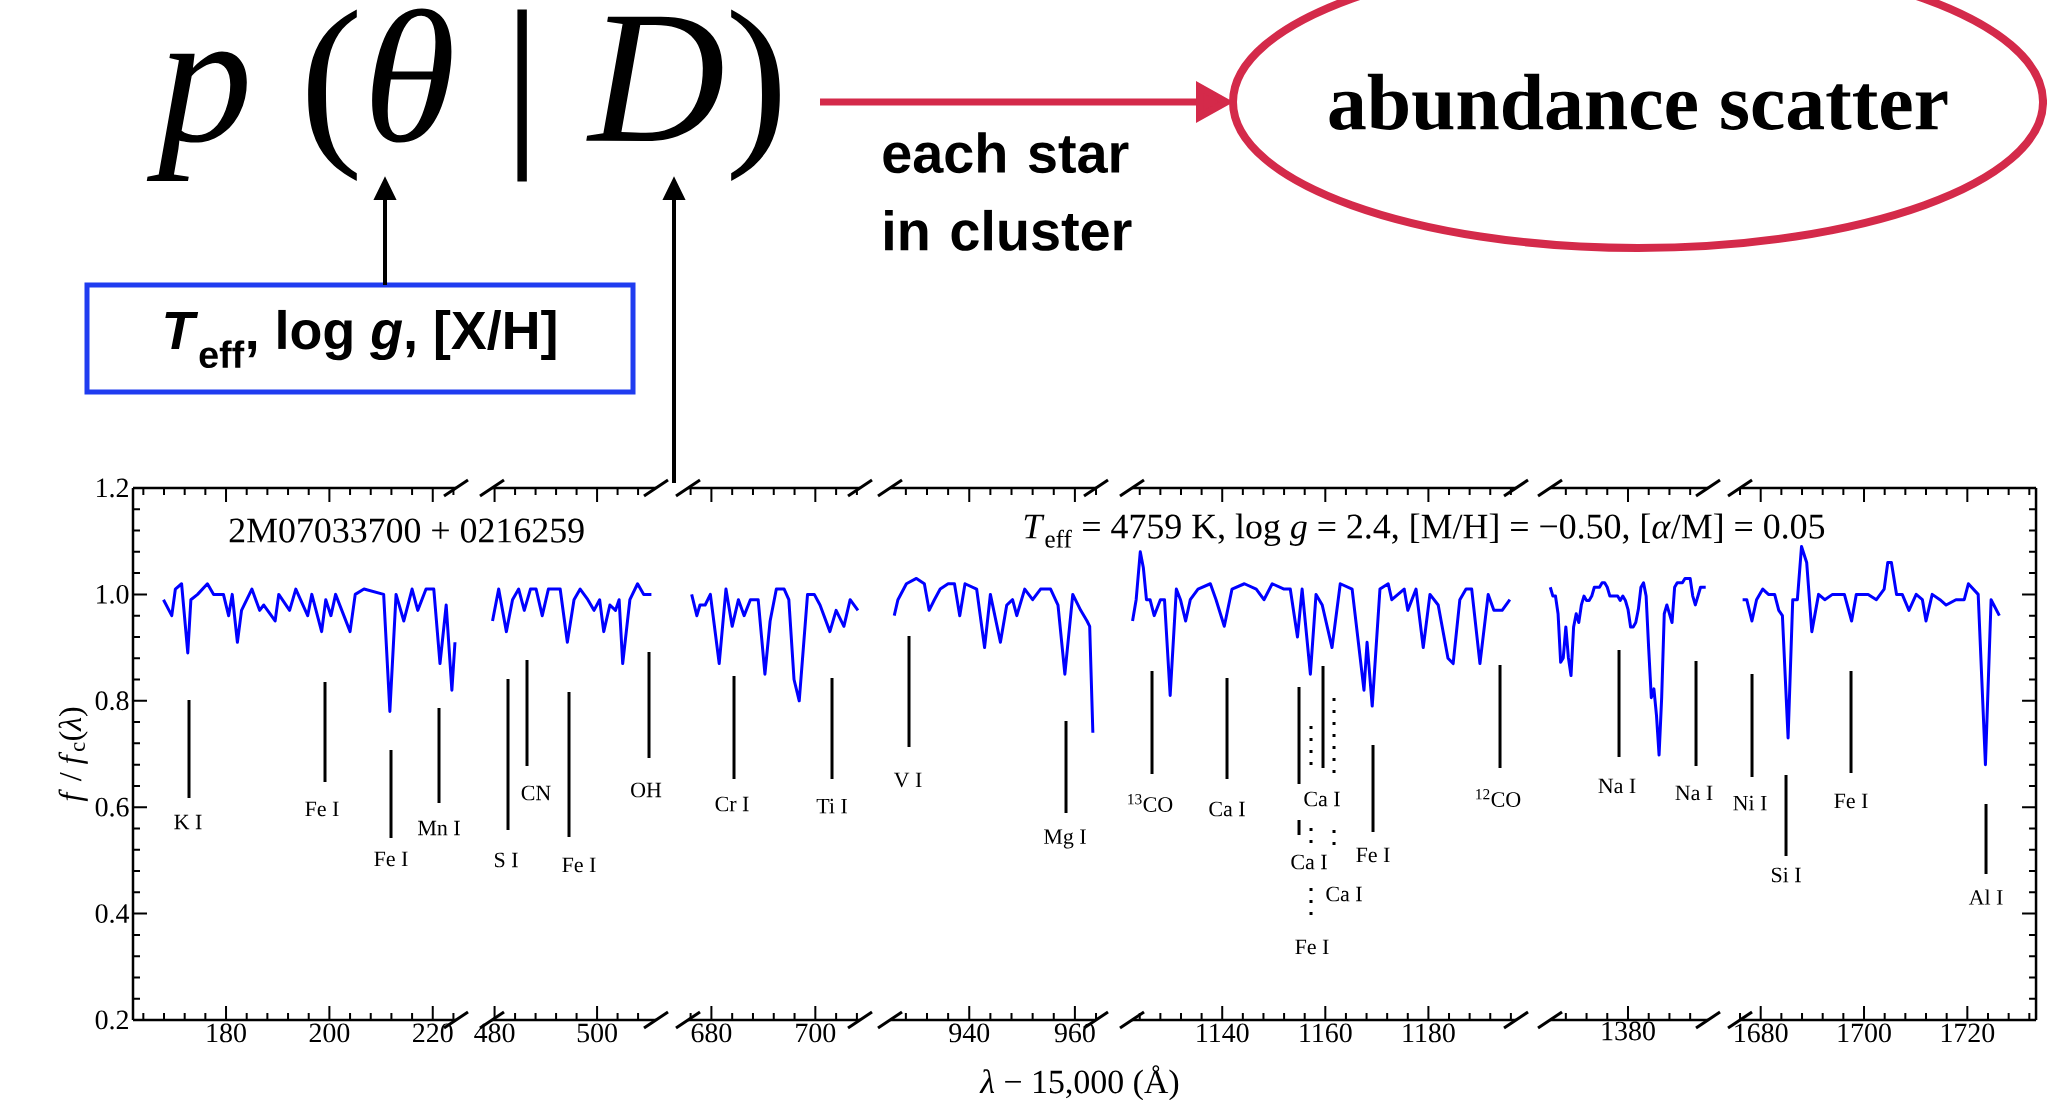  Describe the element at coordinates (112, 488) in the screenshot. I see `y-tick-label: 1.2` at that location.